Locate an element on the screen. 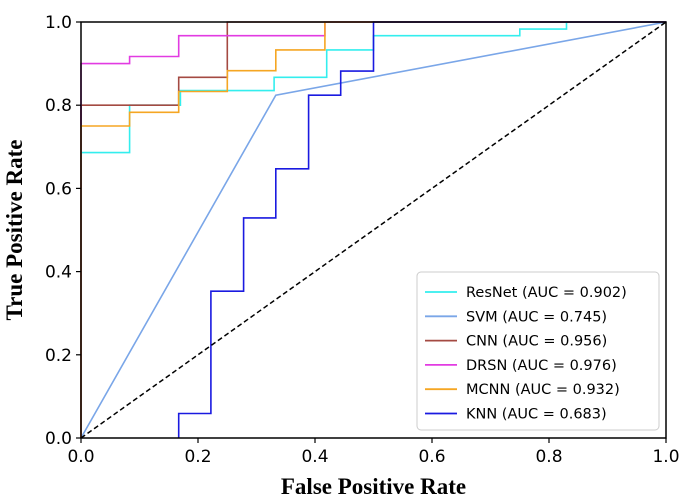 The image size is (685, 499). x-tick-label: 1.0 is located at coordinates (665, 457).